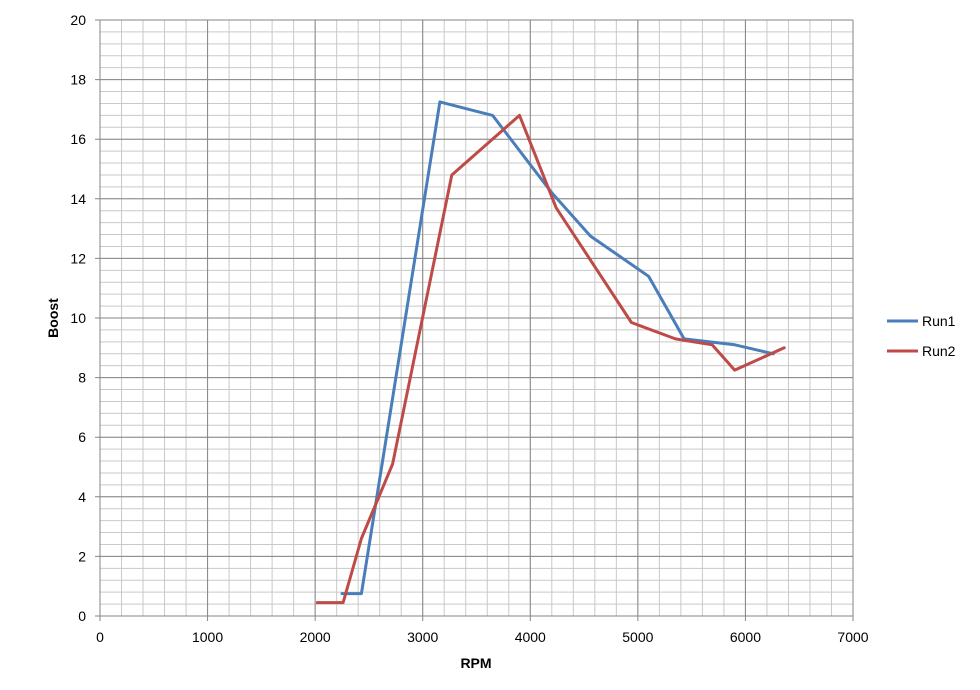 The image size is (980, 690). What do you see at coordinates (482, 637) in the screenshot?
I see `x-tick-labels: 0 1000 2000 3000 4000 5000 6000 7000` at bounding box center [482, 637].